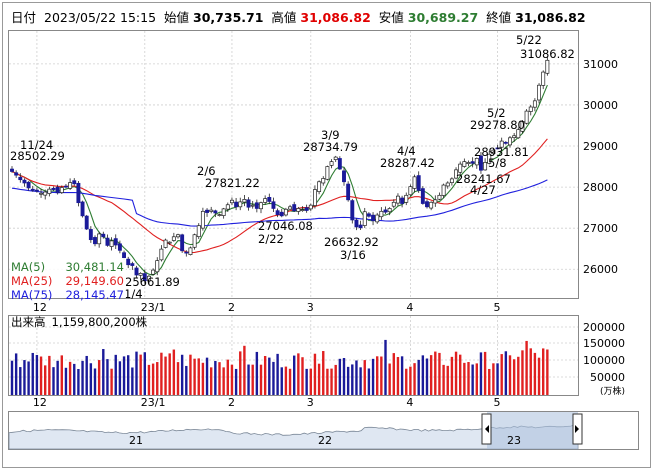 The image size is (653, 470). What do you see at coordinates (514, 440) in the screenshot?
I see `nav-year-23: 23` at bounding box center [514, 440].